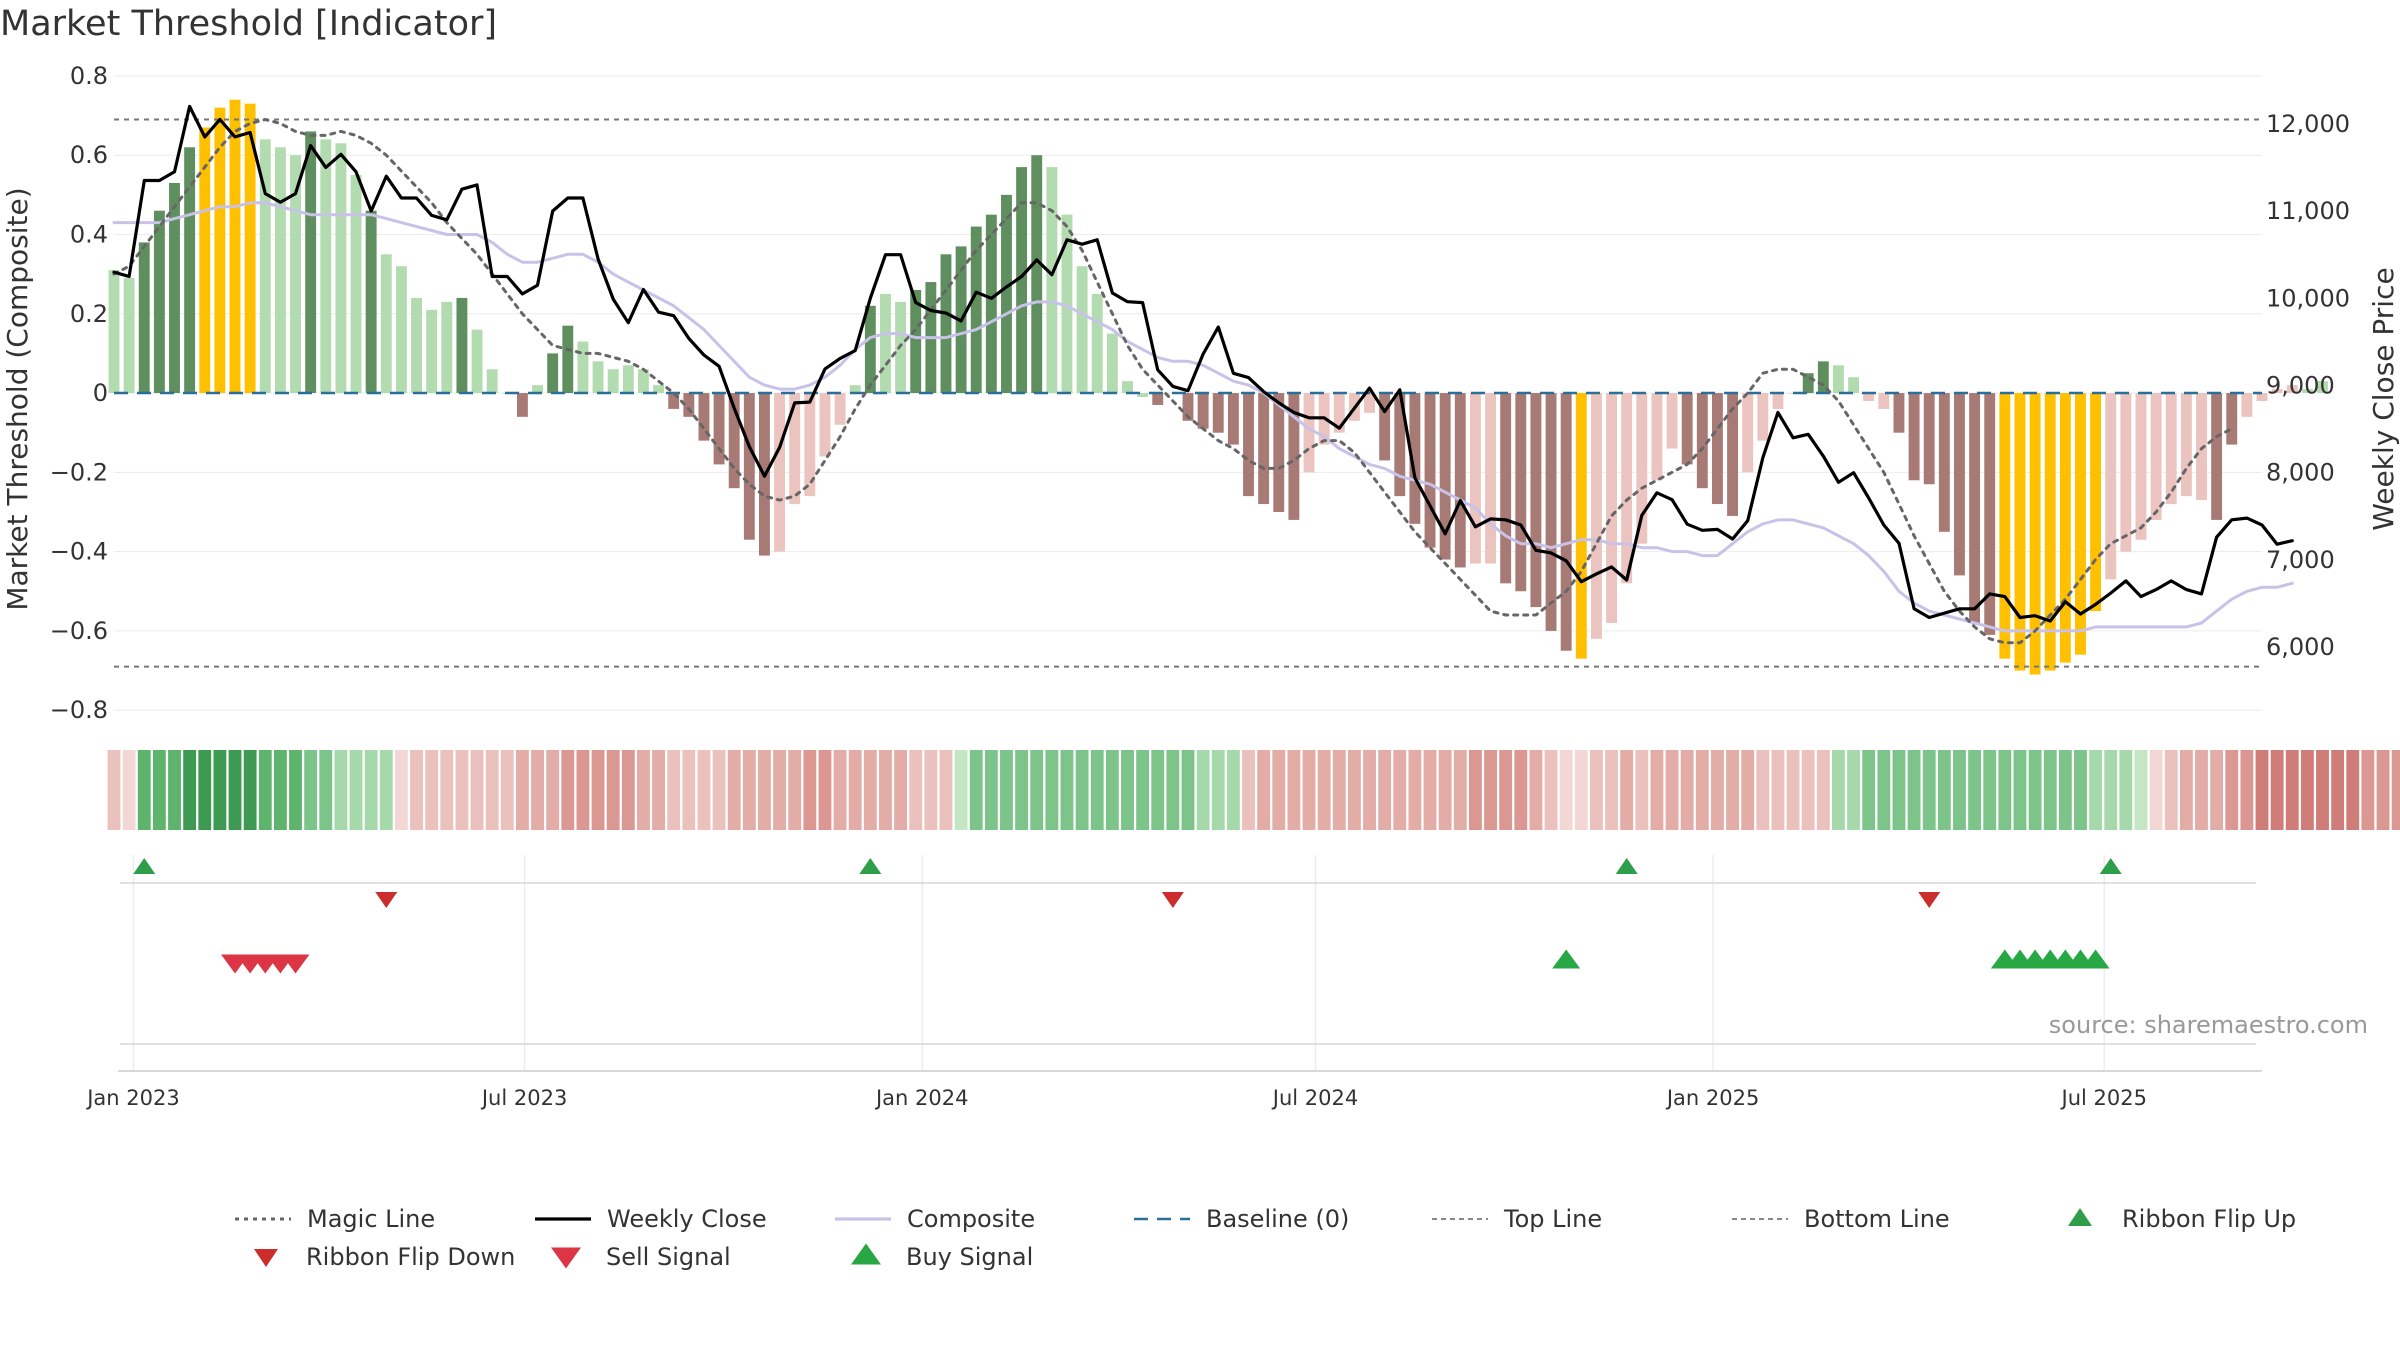 The height and width of the screenshot is (1350, 2400). Describe the element at coordinates (89, 155) in the screenshot. I see `y-tick-label: 0.6` at that location.